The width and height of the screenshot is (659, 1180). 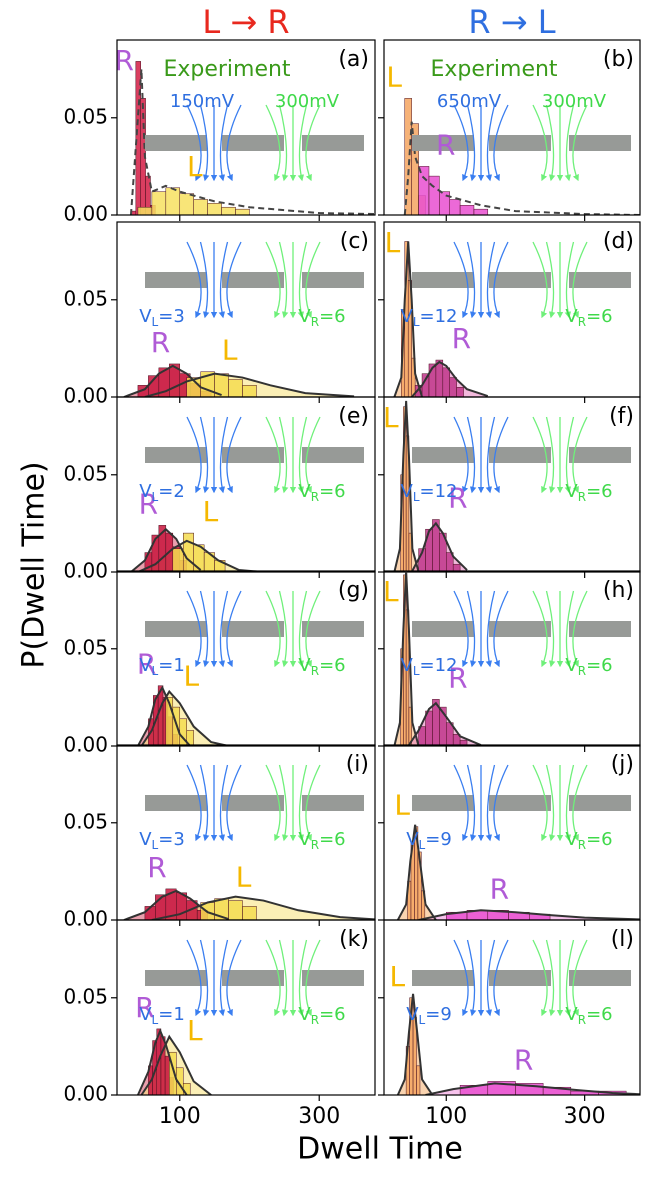 I want to click on panel: R L(g)VL=1 VR=60.000.05, so click(x=219, y=663).